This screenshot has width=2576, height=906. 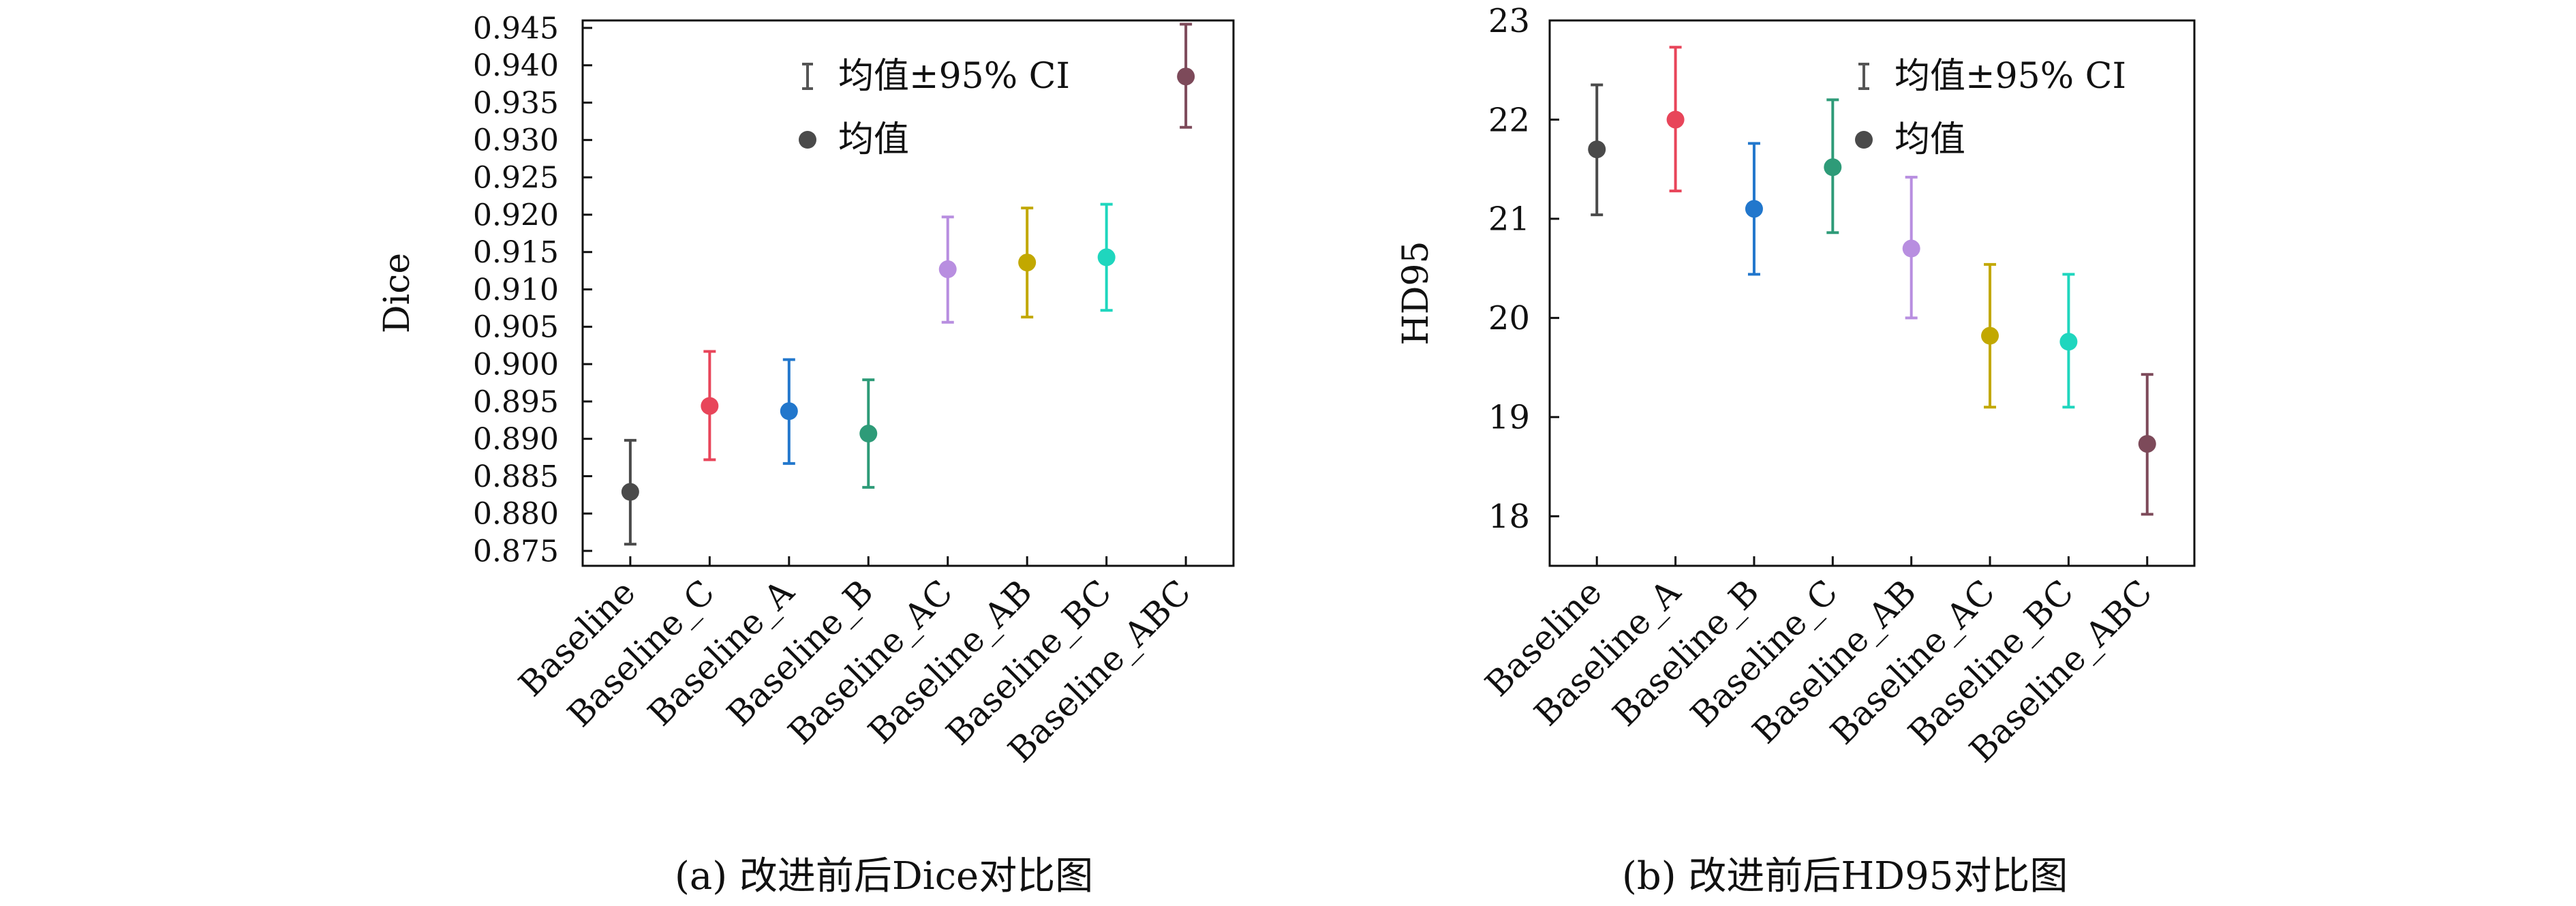 I want to click on caption-dice: (a) 改进前后Dice对比图, so click(x=884, y=876).